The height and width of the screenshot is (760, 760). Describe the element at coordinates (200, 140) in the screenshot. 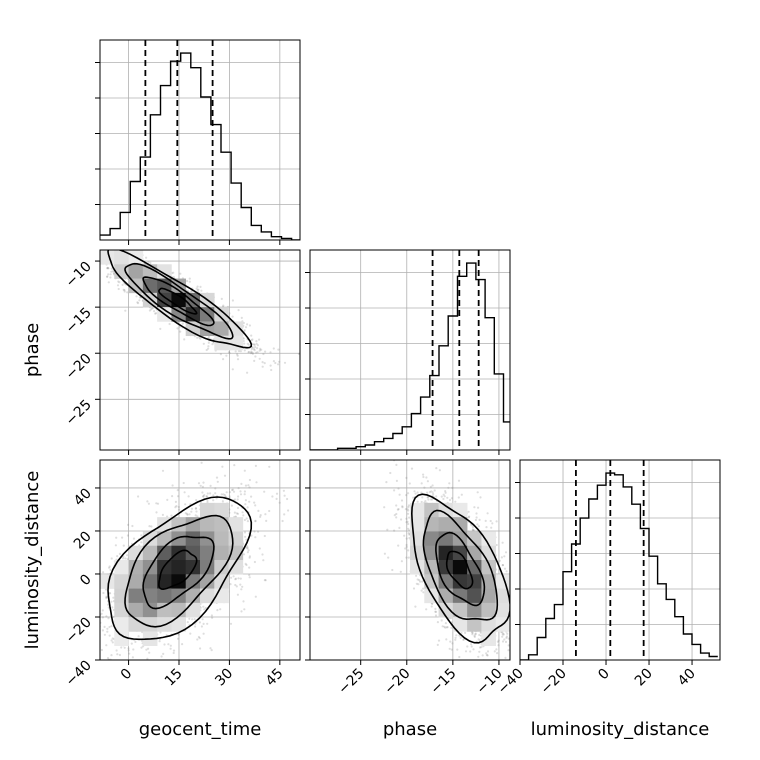

I see `axes-frame` at that location.